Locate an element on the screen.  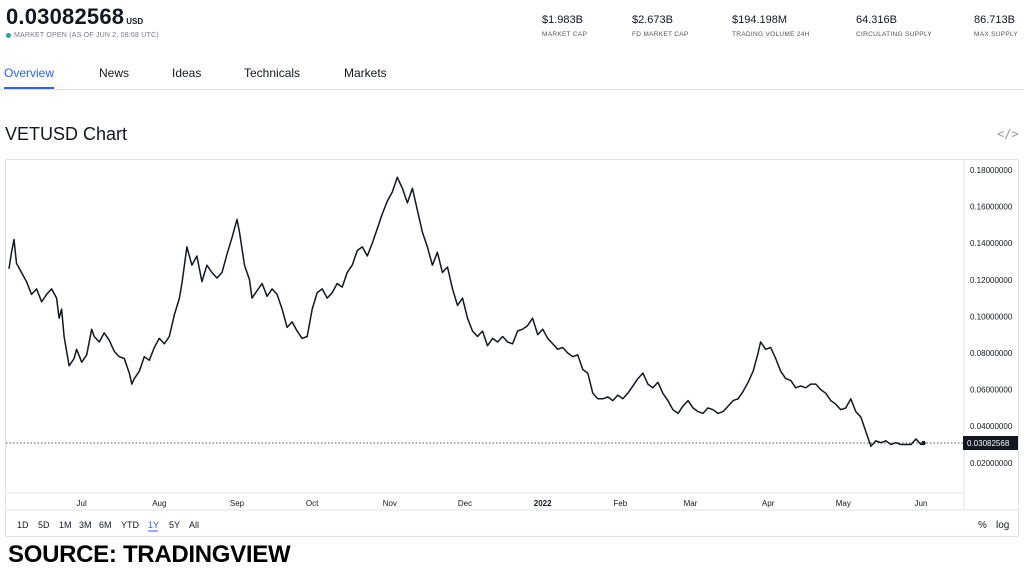
source-caption: SOURCE: TRADINGVIEW is located at coordinates (149, 554).